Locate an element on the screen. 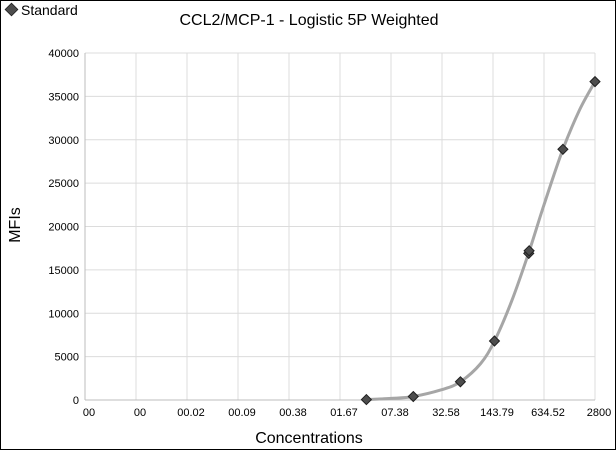 This screenshot has width=616, height=450. x-axis-label: Concentrations is located at coordinates (309, 438).